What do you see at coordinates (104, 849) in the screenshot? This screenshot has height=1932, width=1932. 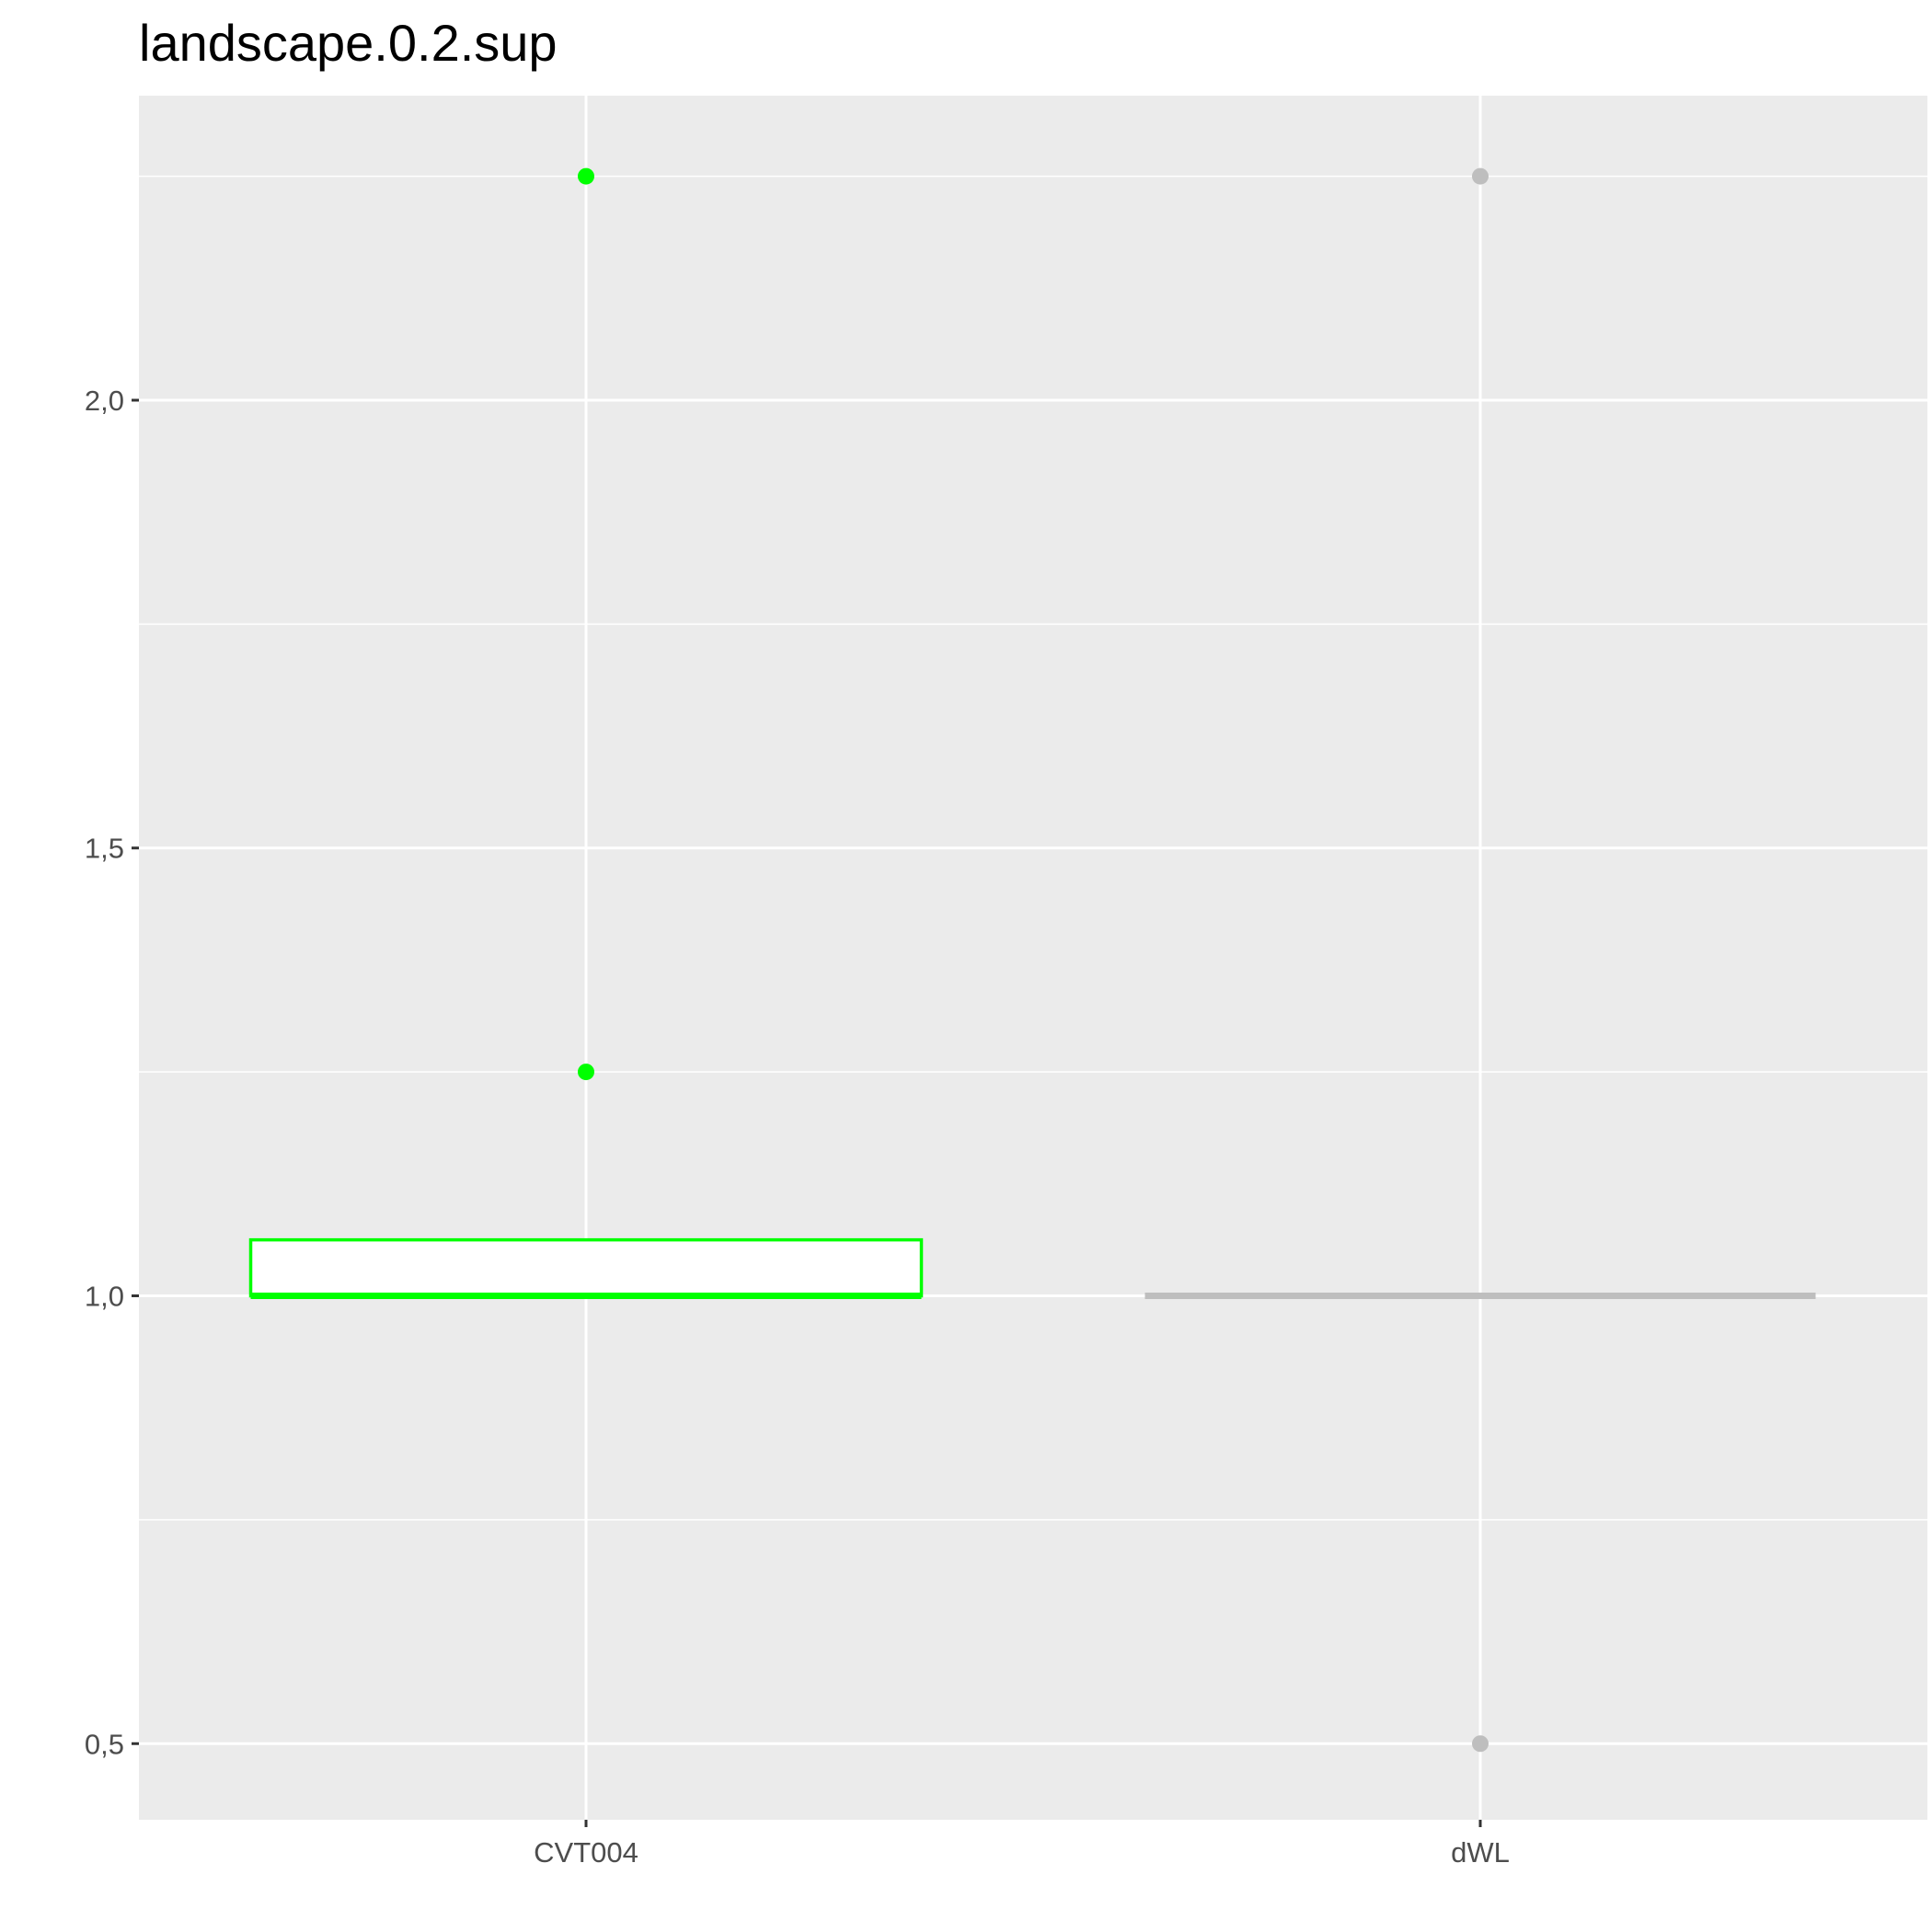 I see `y-tick-label: 1,5` at bounding box center [104, 849].